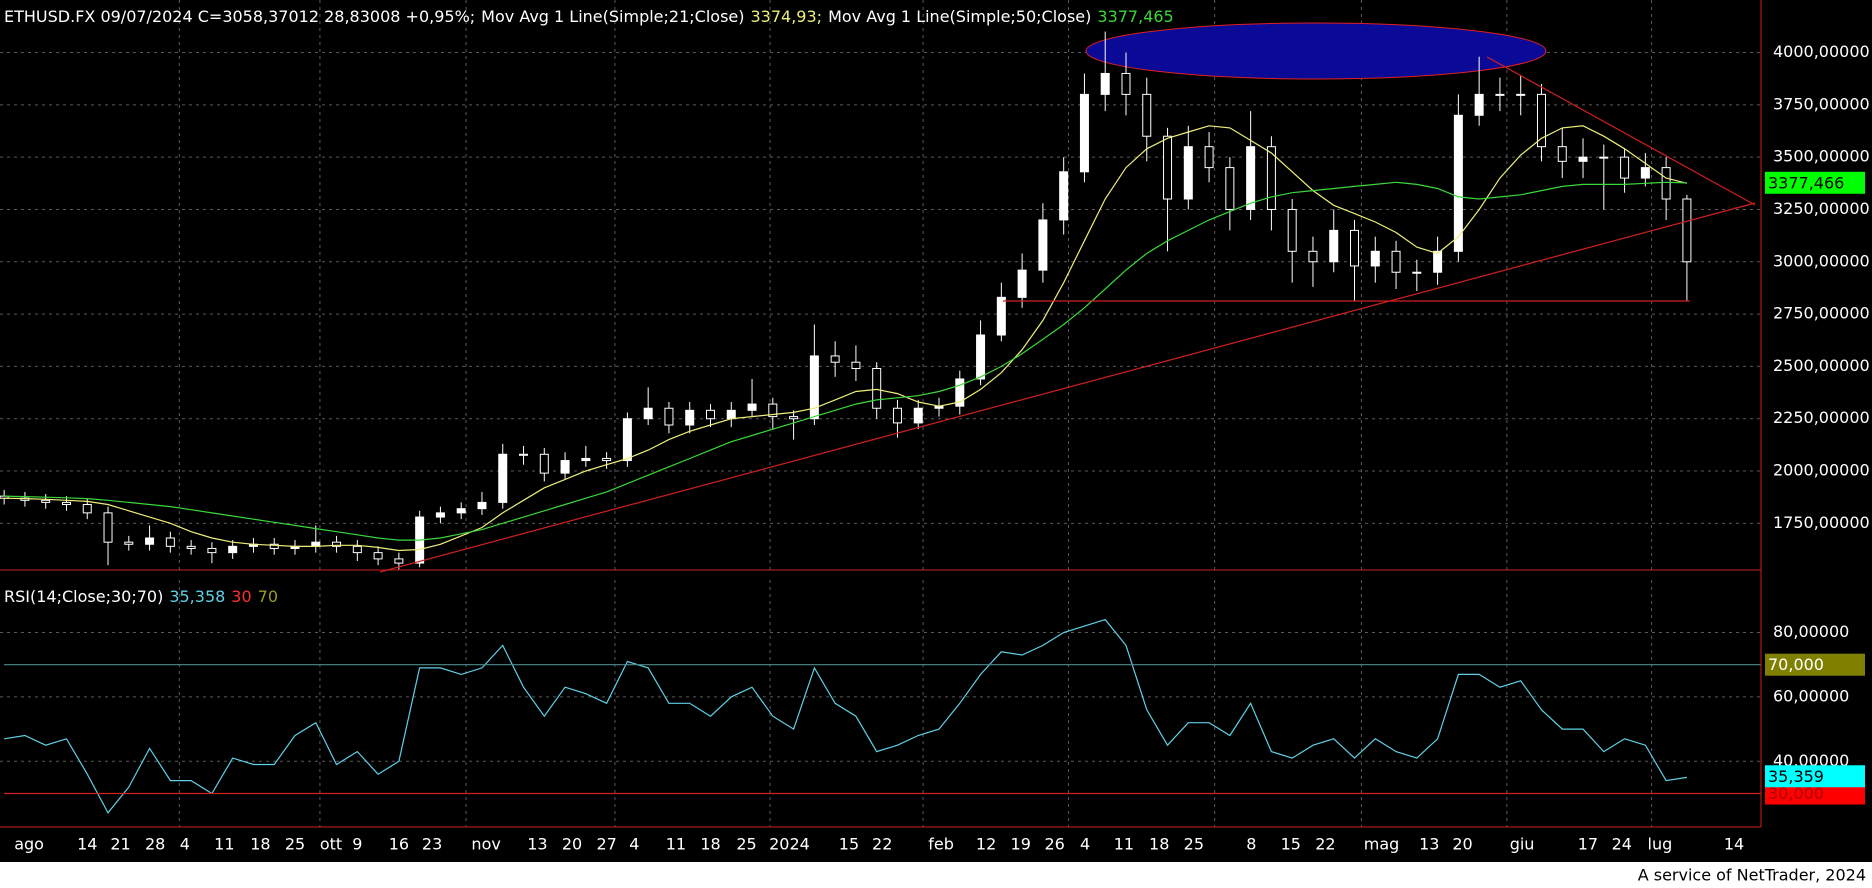 The height and width of the screenshot is (888, 1872). Describe the element at coordinates (120, 844) in the screenshot. I see `x-tick-label: 21` at that location.